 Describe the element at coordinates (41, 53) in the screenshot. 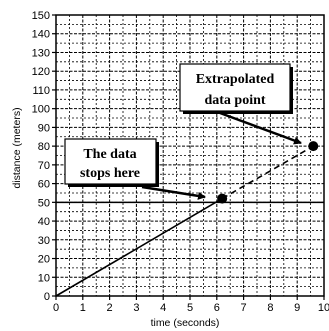

I see `y-tick-label: 130` at that location.